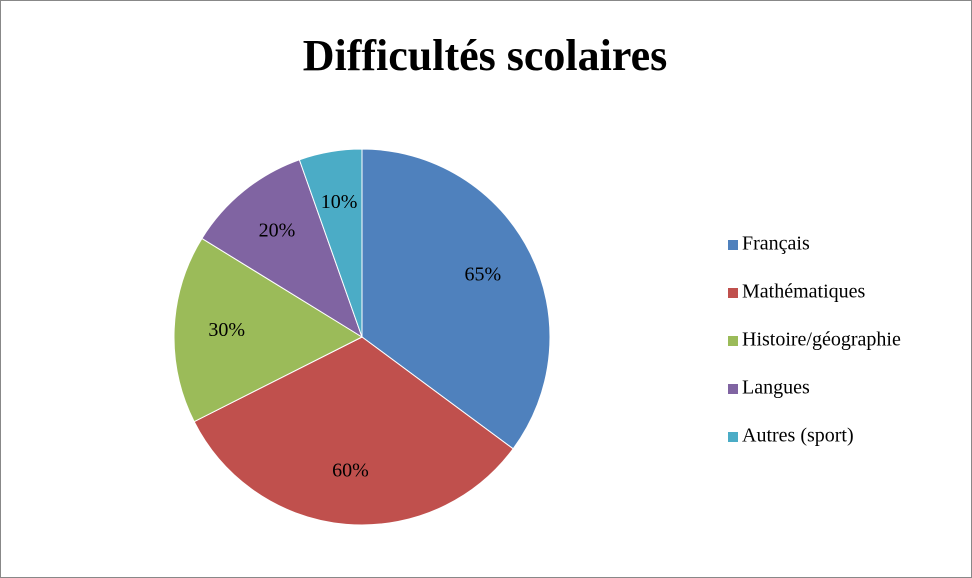 The width and height of the screenshot is (972, 578). I want to click on data-label: 30%, so click(226, 330).